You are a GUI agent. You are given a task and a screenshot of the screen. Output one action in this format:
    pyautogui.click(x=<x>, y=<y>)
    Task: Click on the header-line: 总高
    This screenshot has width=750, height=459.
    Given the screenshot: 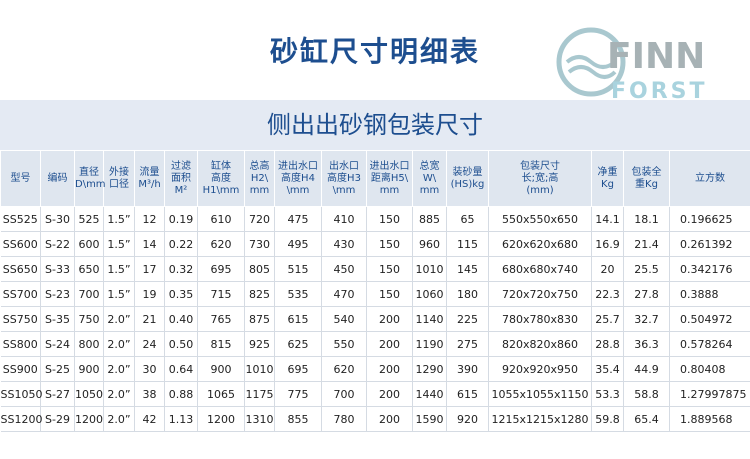 What is the action you would take?
    pyautogui.click(x=259, y=166)
    